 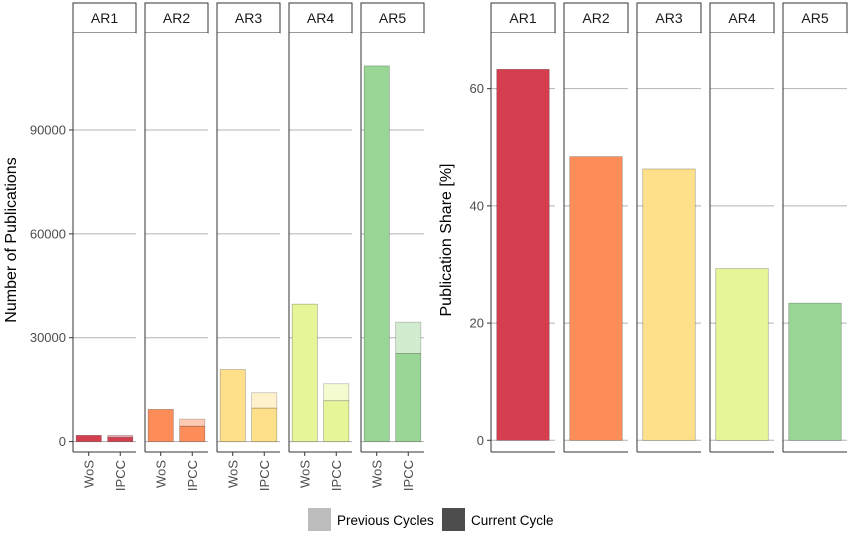 I want to click on facet-ar1: AR1 WoS IPCC, so click(x=104, y=246).